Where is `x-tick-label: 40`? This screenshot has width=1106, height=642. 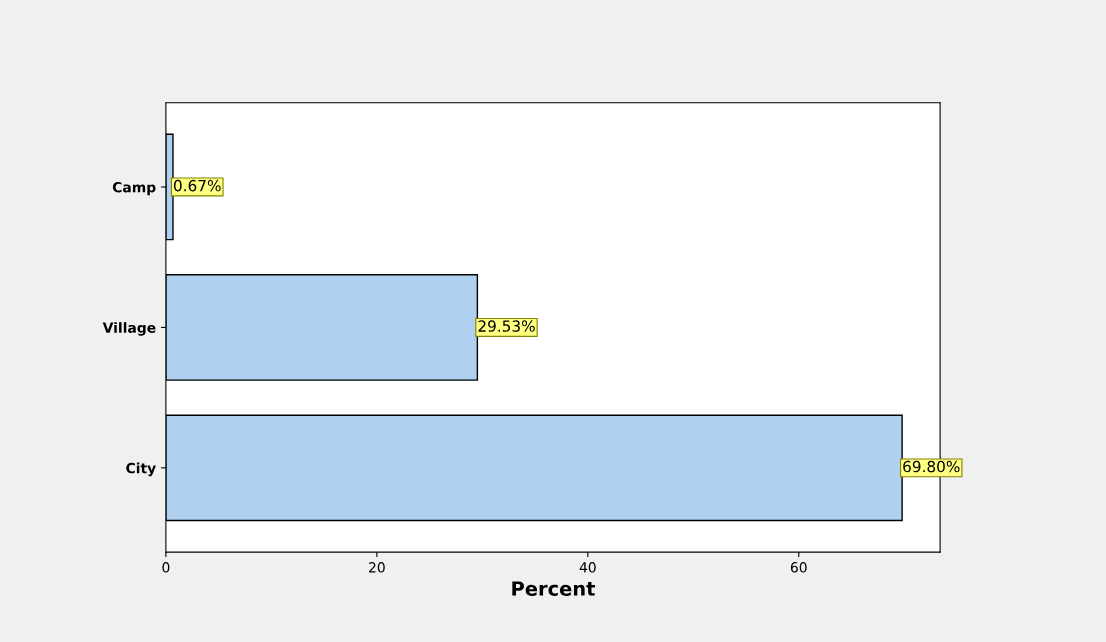 x-tick-label: 40 is located at coordinates (587, 567).